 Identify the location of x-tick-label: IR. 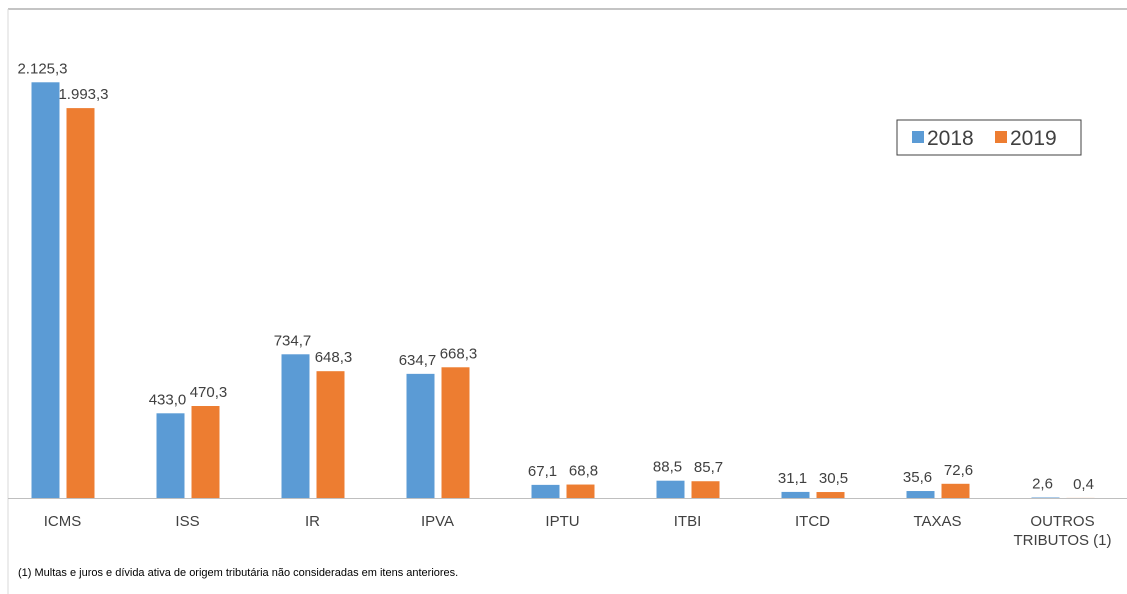
(312, 521).